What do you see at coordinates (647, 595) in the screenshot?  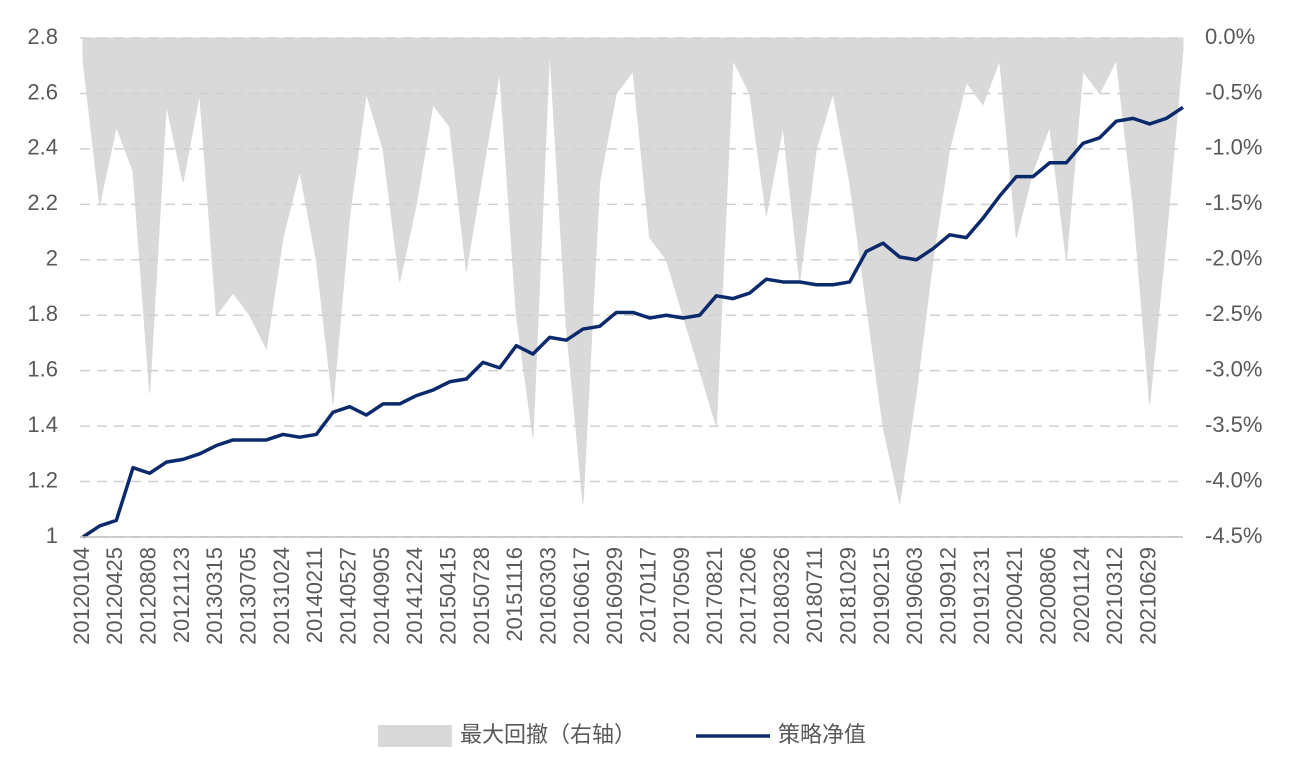 I see `x-tick-label: 20170117` at bounding box center [647, 595].